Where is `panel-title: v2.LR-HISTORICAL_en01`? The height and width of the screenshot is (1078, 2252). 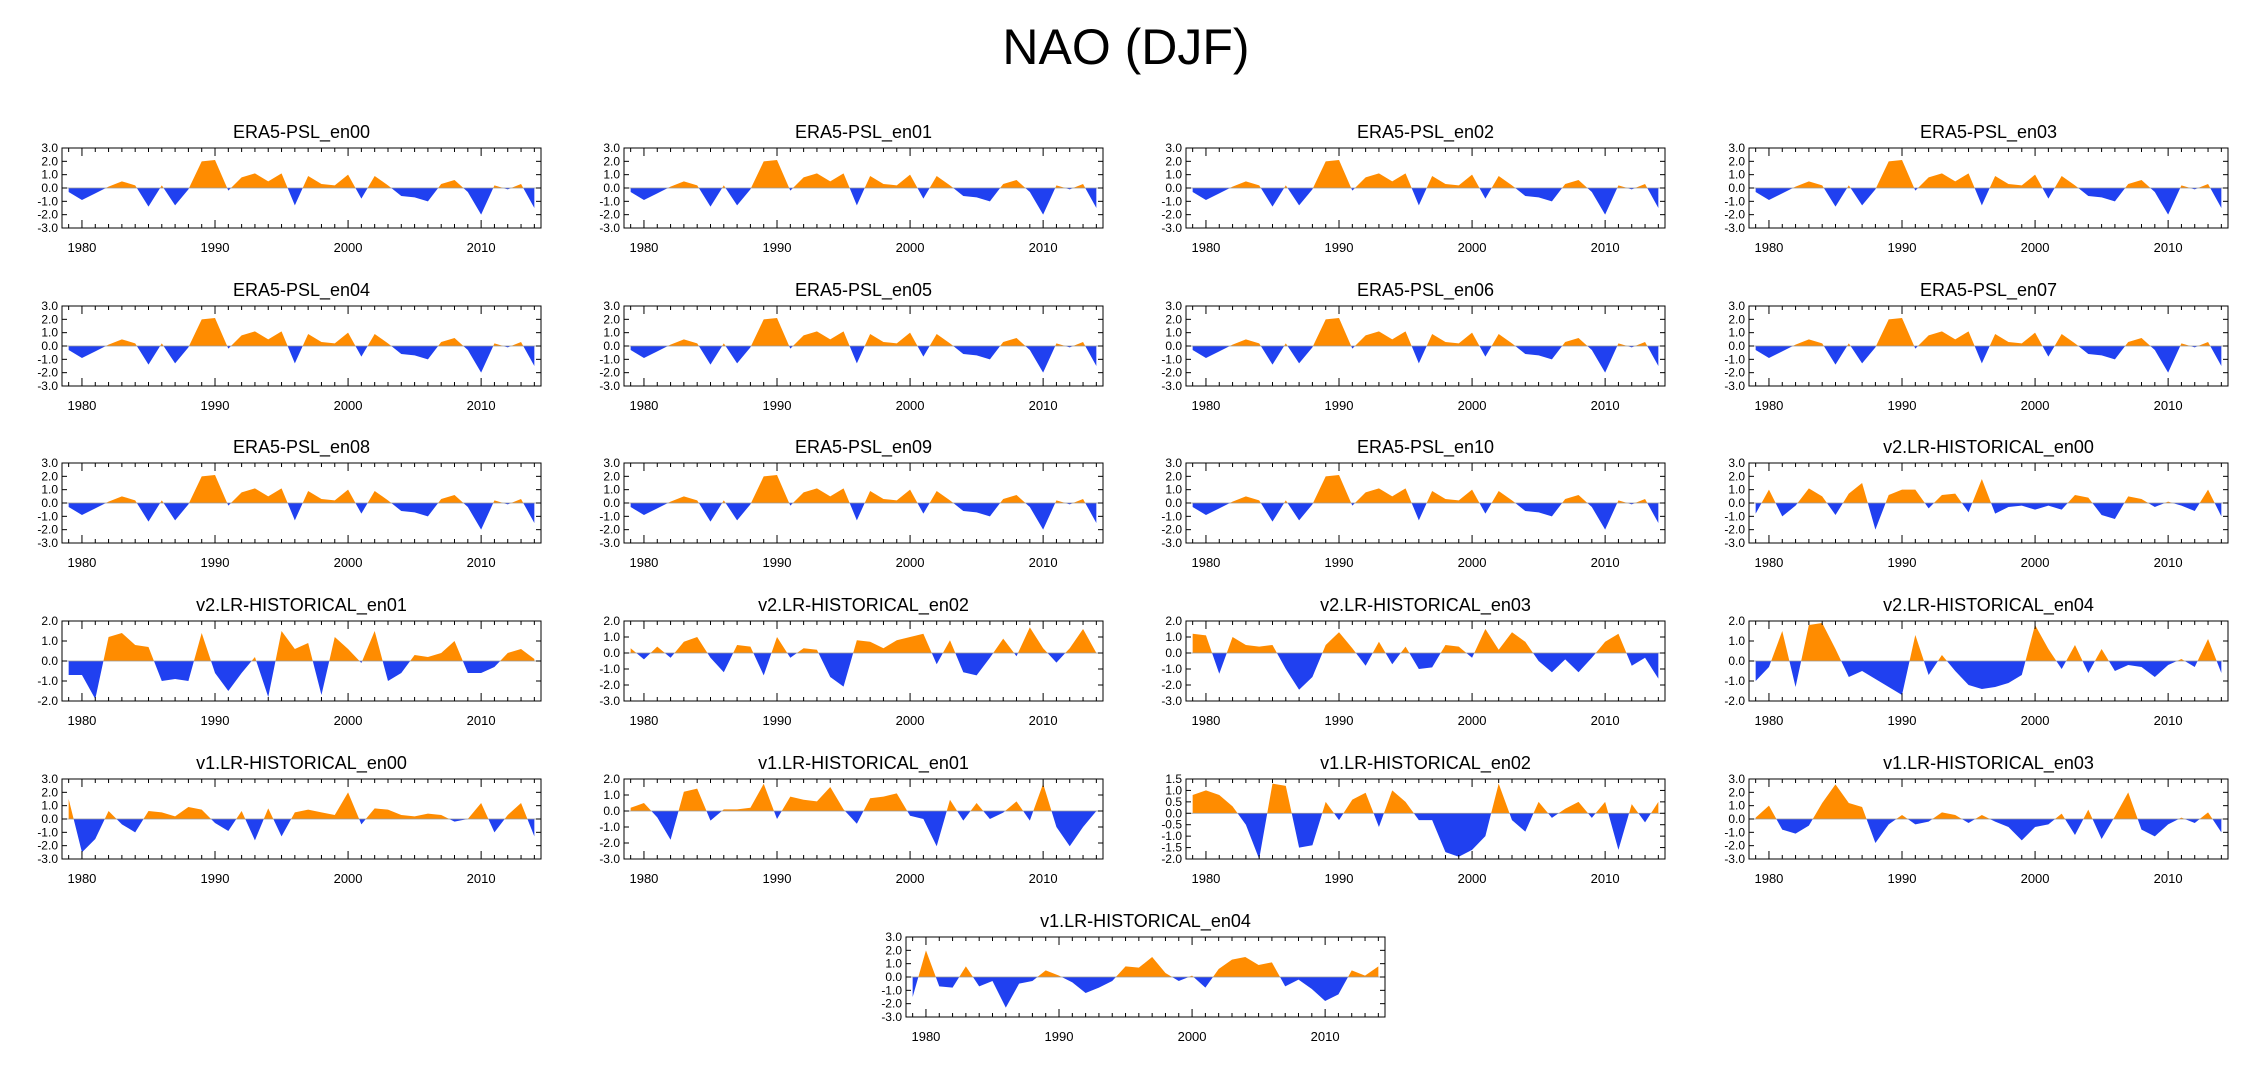
panel-title: v2.LR-HISTORICAL_en01 is located at coordinates (301, 605).